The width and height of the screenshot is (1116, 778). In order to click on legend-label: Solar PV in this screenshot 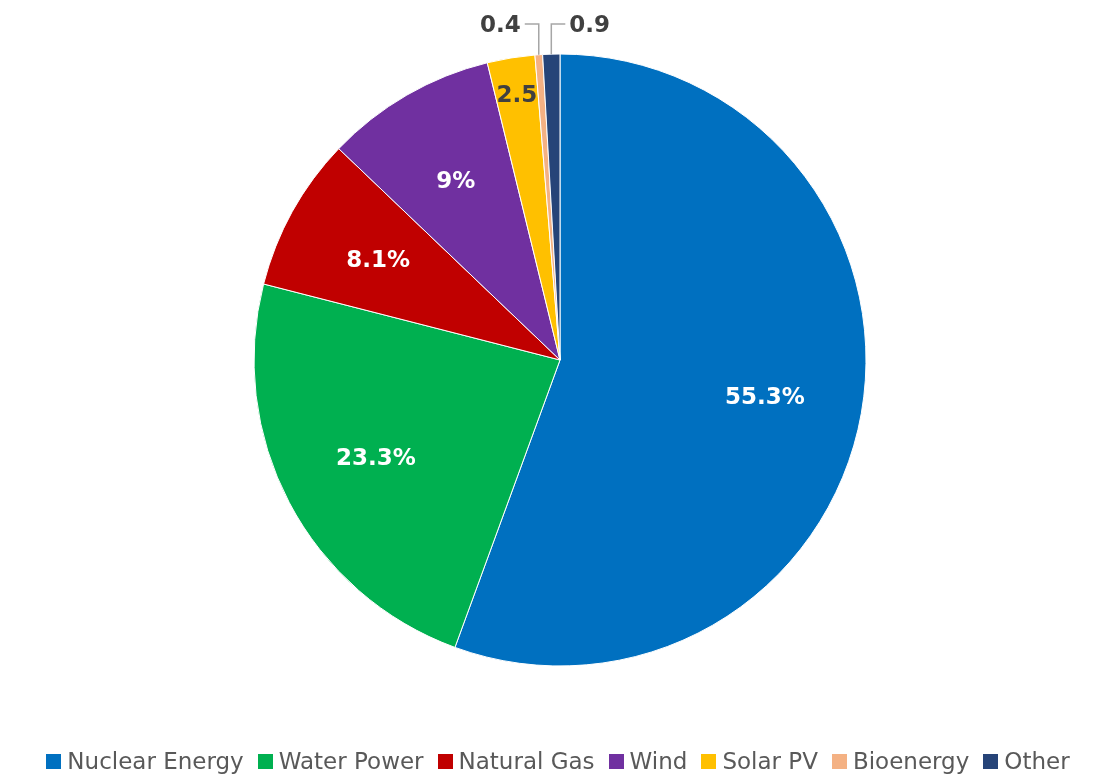, I will do `click(769, 761)`.